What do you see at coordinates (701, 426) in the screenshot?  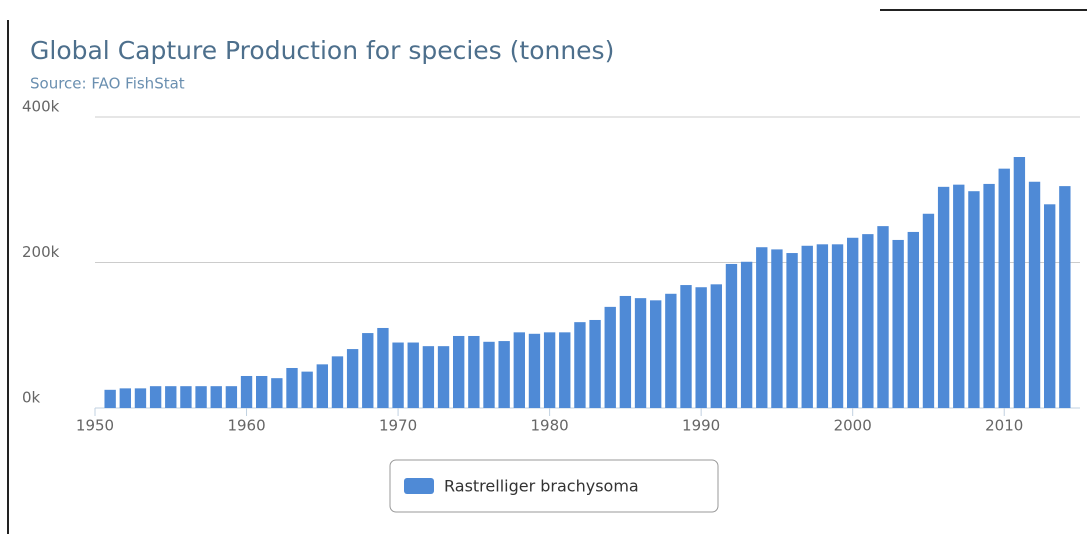 I see `x-tick-label: 1990` at bounding box center [701, 426].